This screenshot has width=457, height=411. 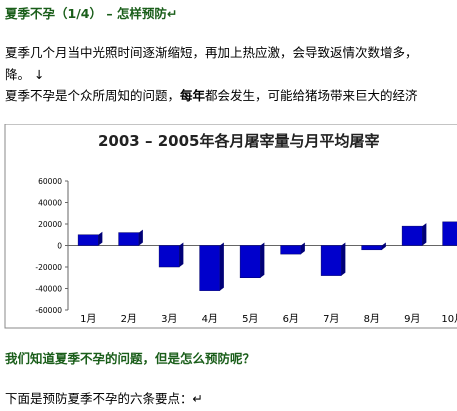 I want to click on x-tick-label: 4月, so click(x=210, y=319).